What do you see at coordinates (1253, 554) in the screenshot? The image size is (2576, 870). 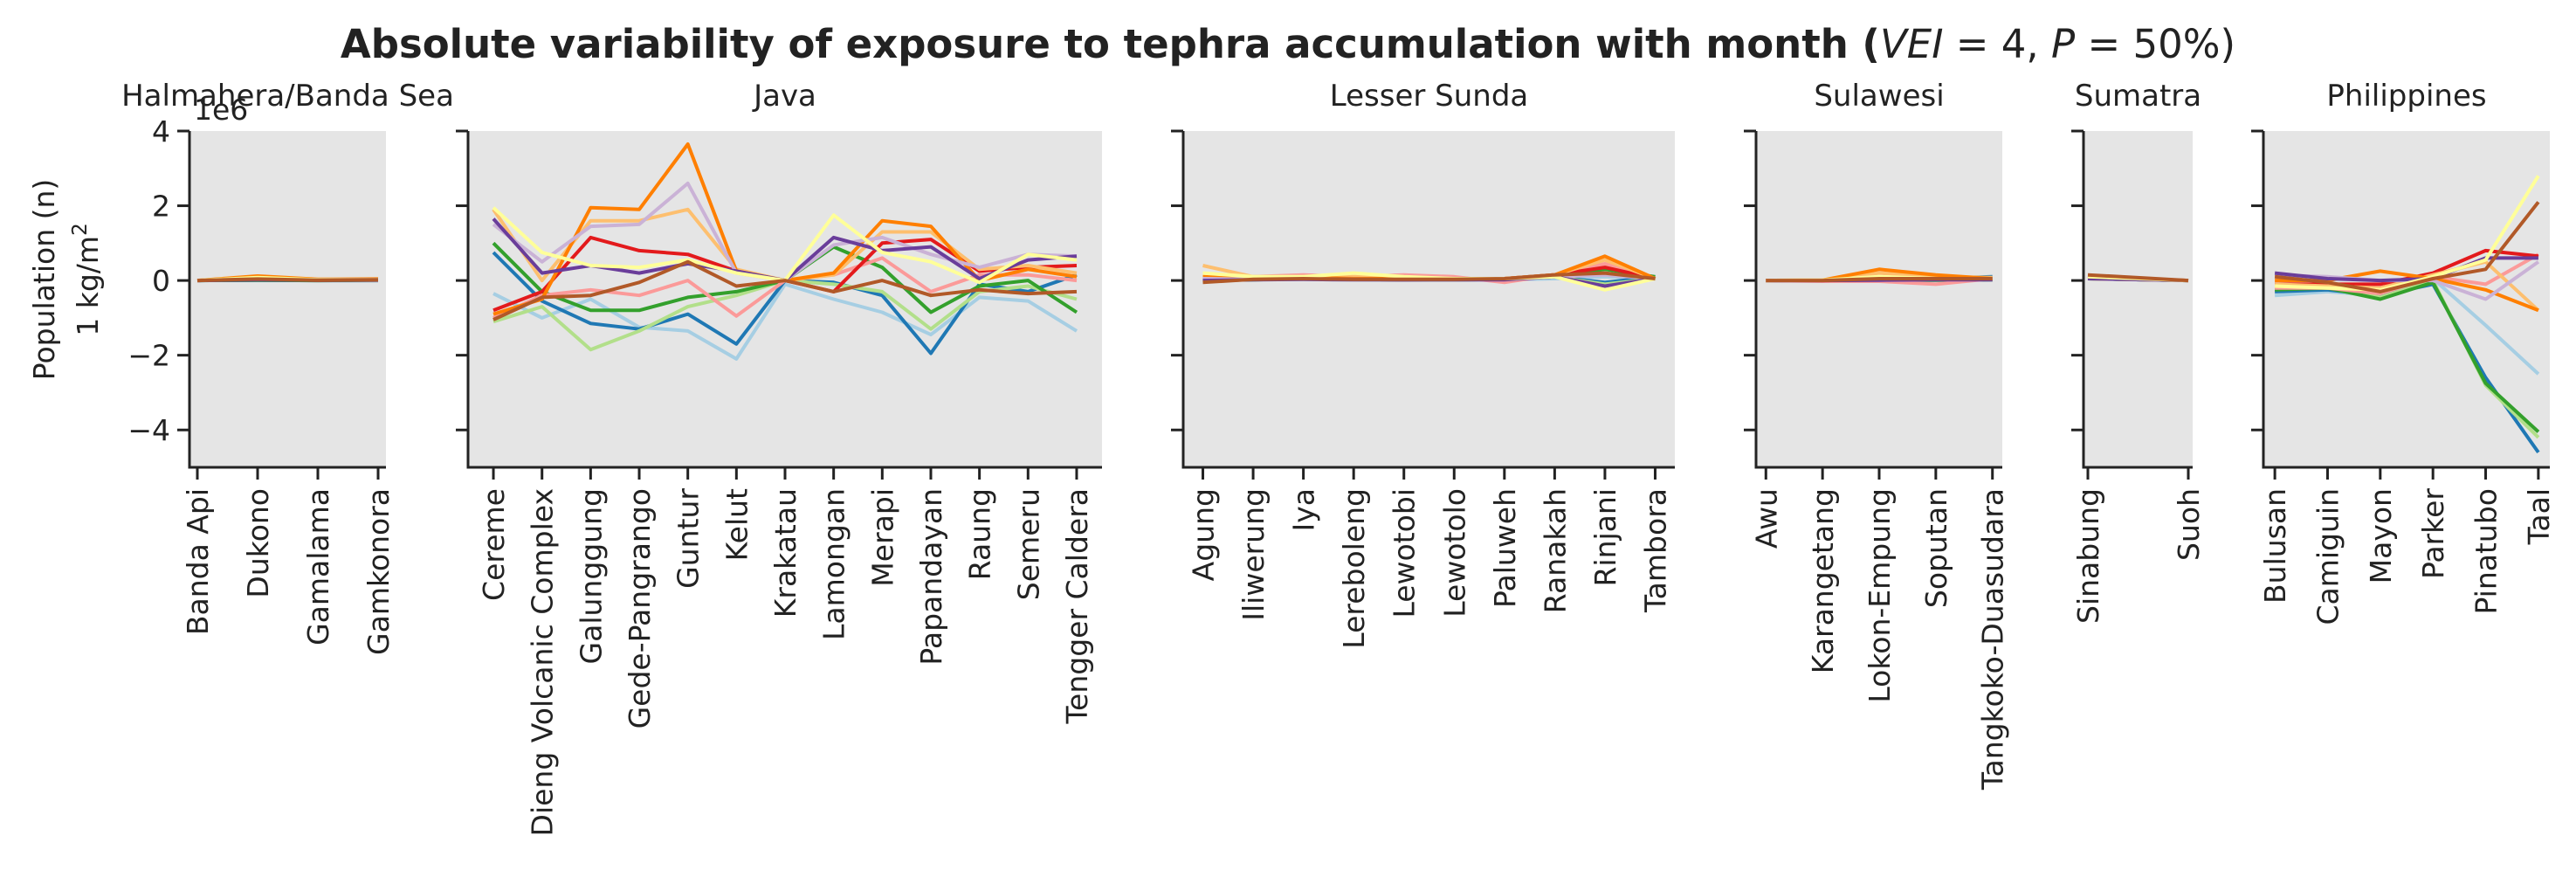 I see `x-tick-label: Iliwerung` at bounding box center [1253, 554].